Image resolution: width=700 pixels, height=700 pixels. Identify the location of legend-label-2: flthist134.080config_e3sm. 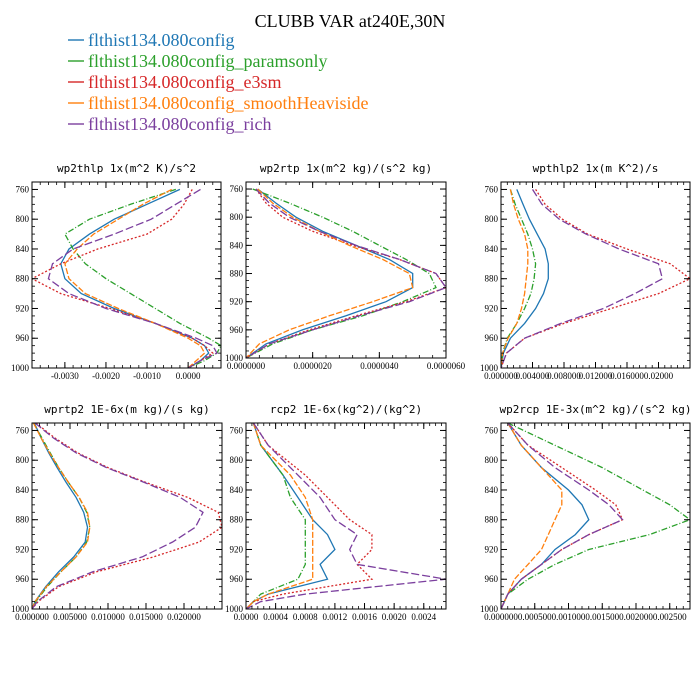
(184, 82).